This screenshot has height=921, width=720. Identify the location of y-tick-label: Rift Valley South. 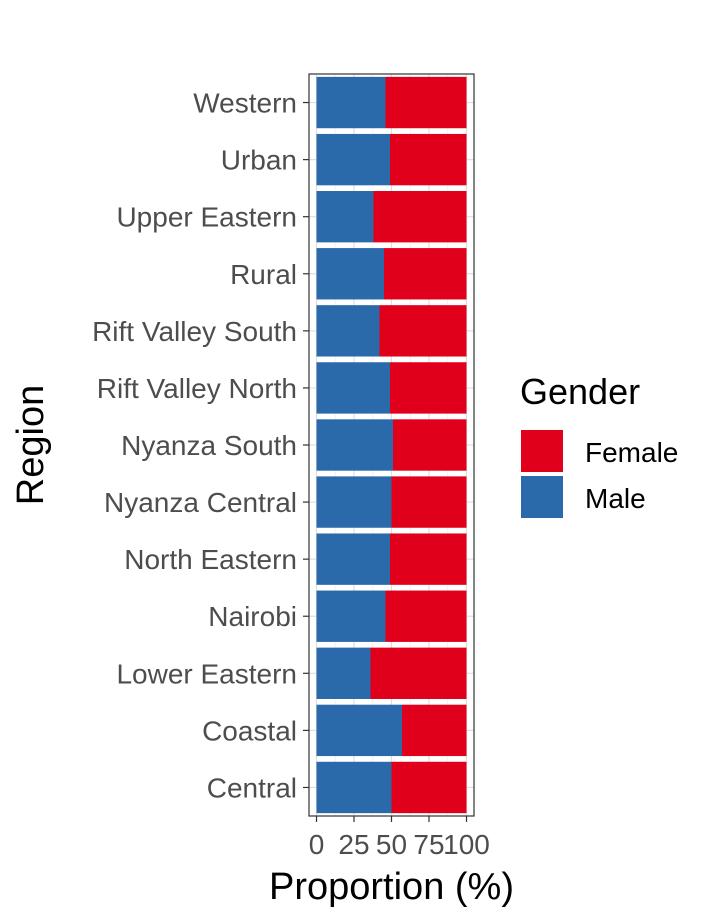
(194, 331).